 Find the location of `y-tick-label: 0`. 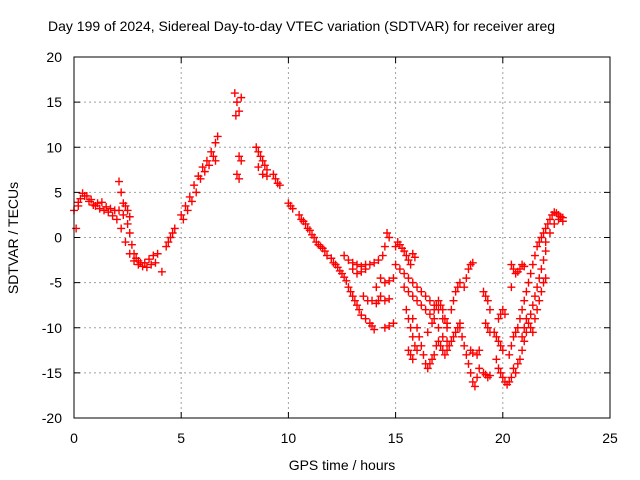

y-tick-label: 0 is located at coordinates (58, 238).